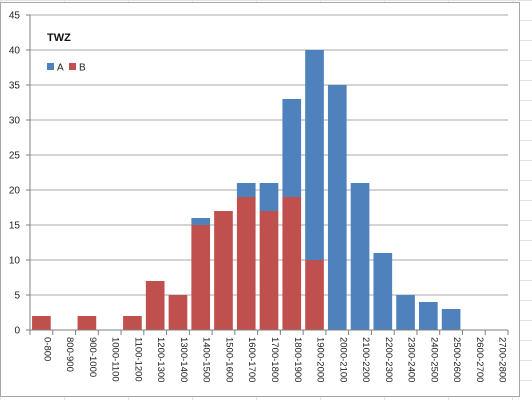 The image size is (532, 400). I want to click on x-tick-label: 2000-2100, so click(342, 359).